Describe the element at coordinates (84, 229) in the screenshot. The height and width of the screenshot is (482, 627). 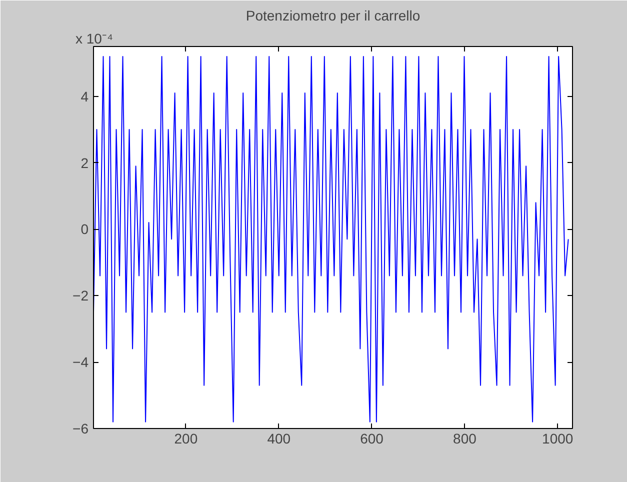
I see `y-tick-label: 0` at that location.